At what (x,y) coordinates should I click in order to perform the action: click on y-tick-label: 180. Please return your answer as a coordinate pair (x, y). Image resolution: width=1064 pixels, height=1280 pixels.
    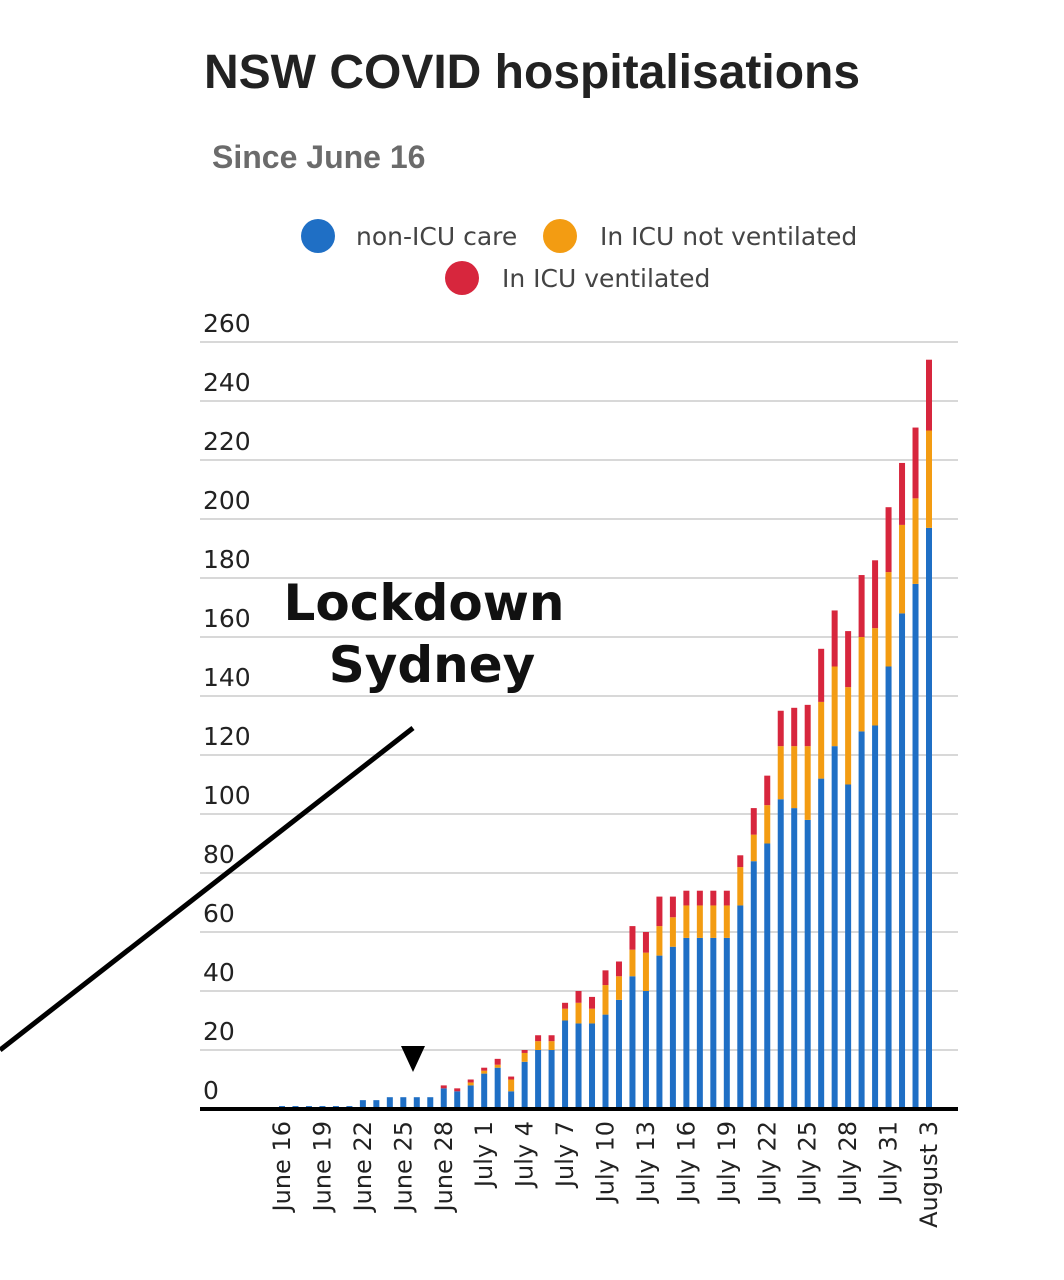
    Looking at the image, I should click on (227, 559).